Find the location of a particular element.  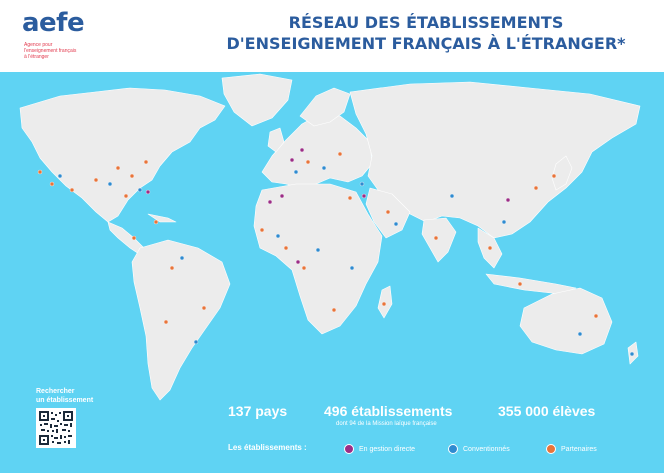

qr-code-icon is located at coordinates (56, 428).